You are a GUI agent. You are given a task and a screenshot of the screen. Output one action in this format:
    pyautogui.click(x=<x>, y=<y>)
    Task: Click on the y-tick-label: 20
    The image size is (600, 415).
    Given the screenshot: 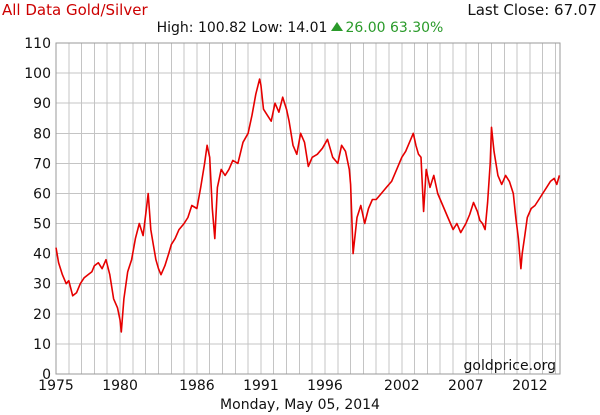 What is the action you would take?
    pyautogui.click(x=42, y=315)
    